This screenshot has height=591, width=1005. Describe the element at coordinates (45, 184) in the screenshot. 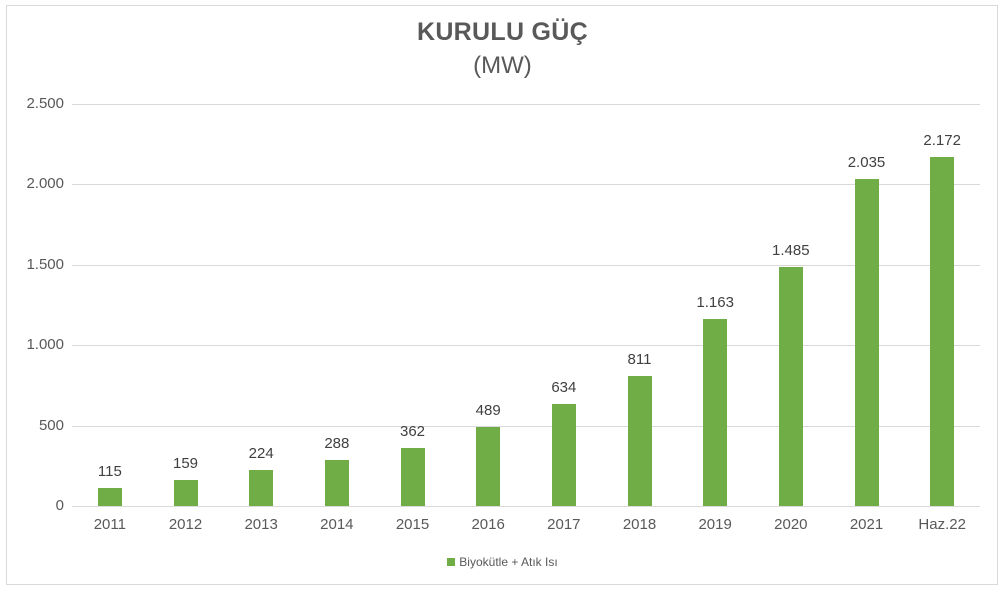

I see `y-tick-label: 2.000` at that location.